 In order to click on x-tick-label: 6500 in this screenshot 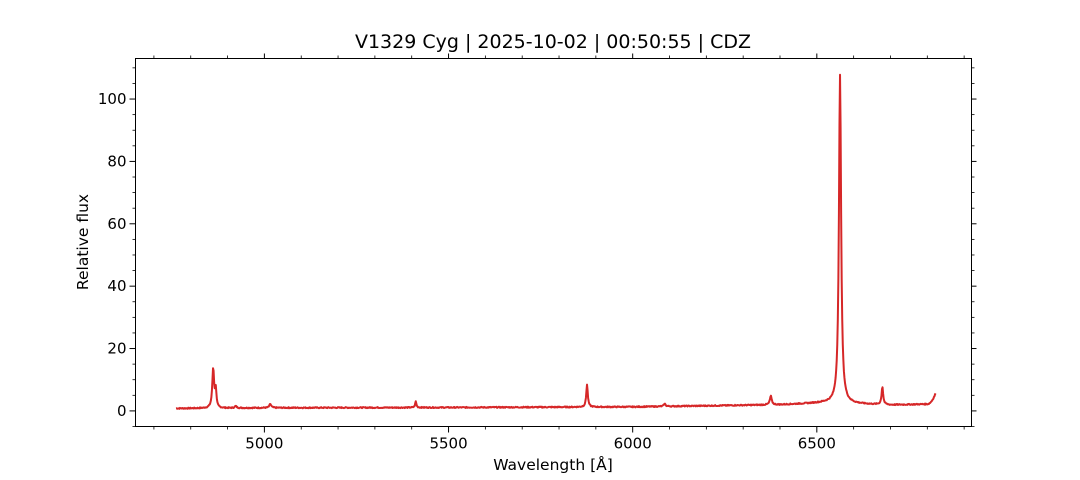, I will do `click(817, 444)`.